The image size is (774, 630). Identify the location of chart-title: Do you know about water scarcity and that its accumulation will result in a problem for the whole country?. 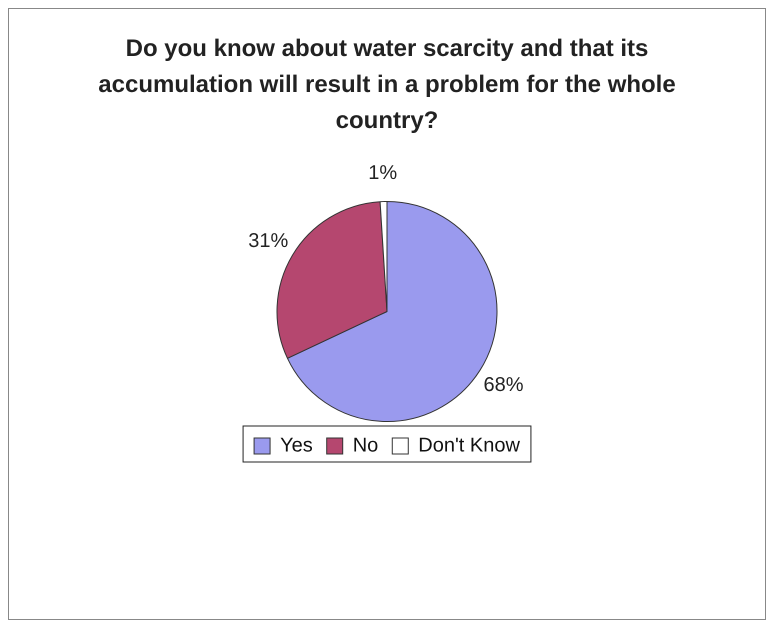
(387, 85).